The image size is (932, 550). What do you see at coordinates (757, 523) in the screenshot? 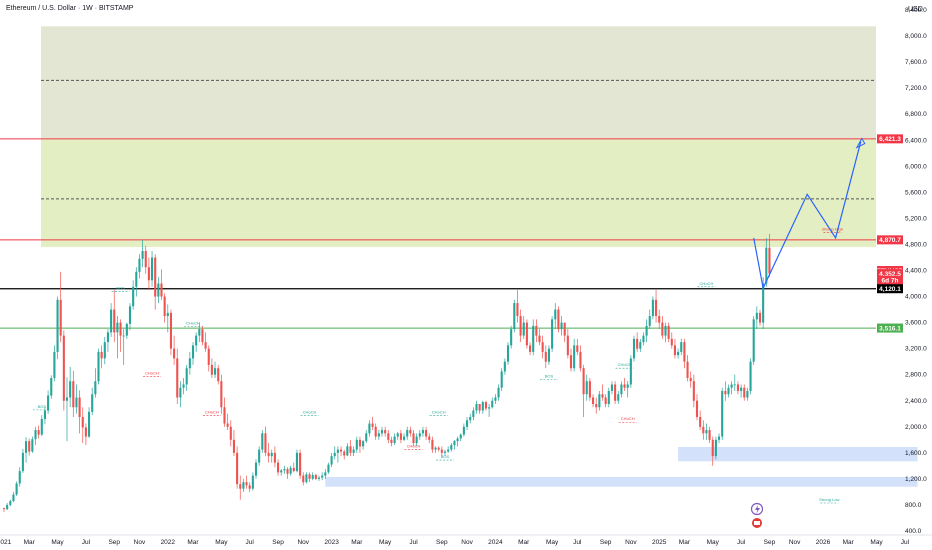
I see `flag-glyph` at bounding box center [757, 523].